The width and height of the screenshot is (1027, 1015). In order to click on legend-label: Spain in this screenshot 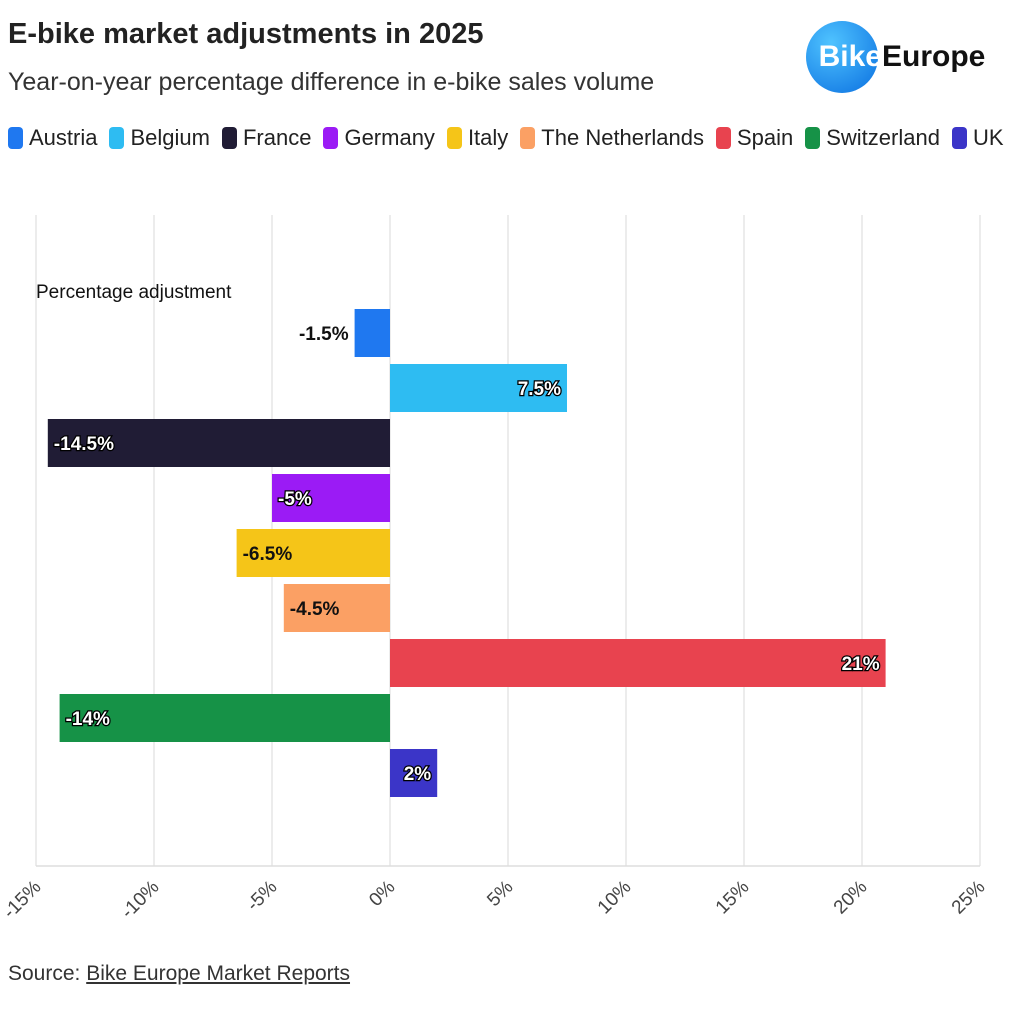, I will do `click(765, 137)`.